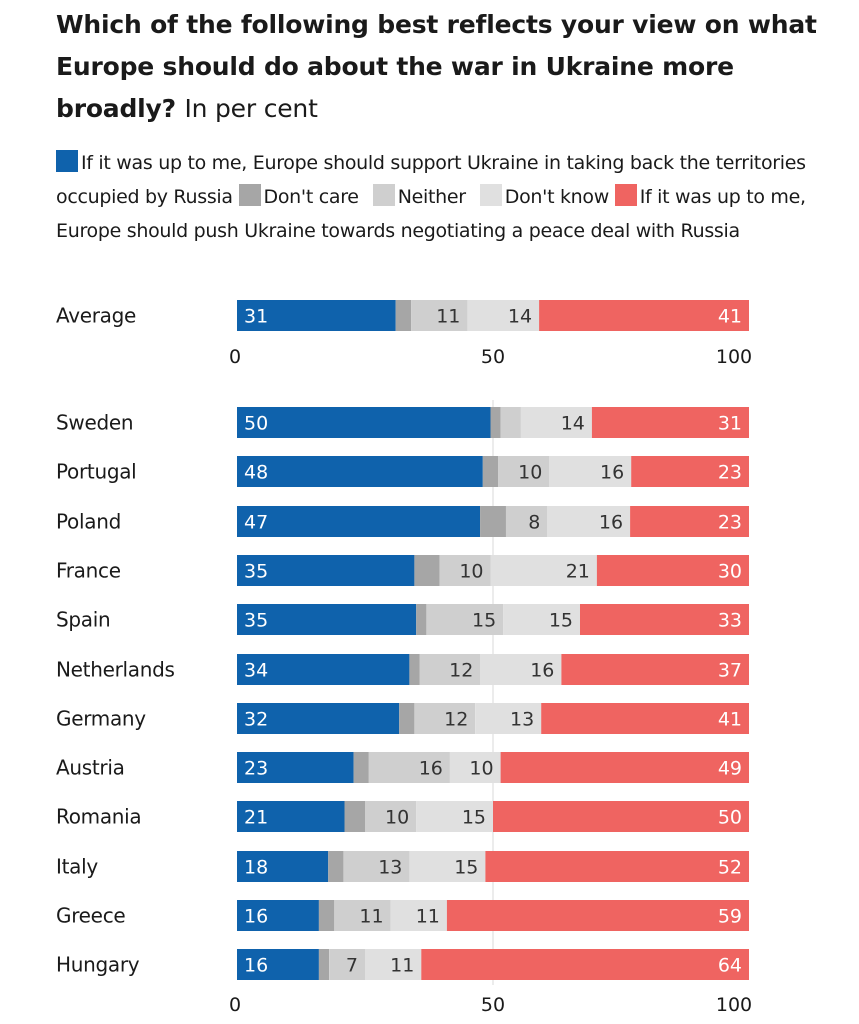  What do you see at coordinates (249, 195) in the screenshot?
I see `legend-swatch-dont-care` at bounding box center [249, 195].